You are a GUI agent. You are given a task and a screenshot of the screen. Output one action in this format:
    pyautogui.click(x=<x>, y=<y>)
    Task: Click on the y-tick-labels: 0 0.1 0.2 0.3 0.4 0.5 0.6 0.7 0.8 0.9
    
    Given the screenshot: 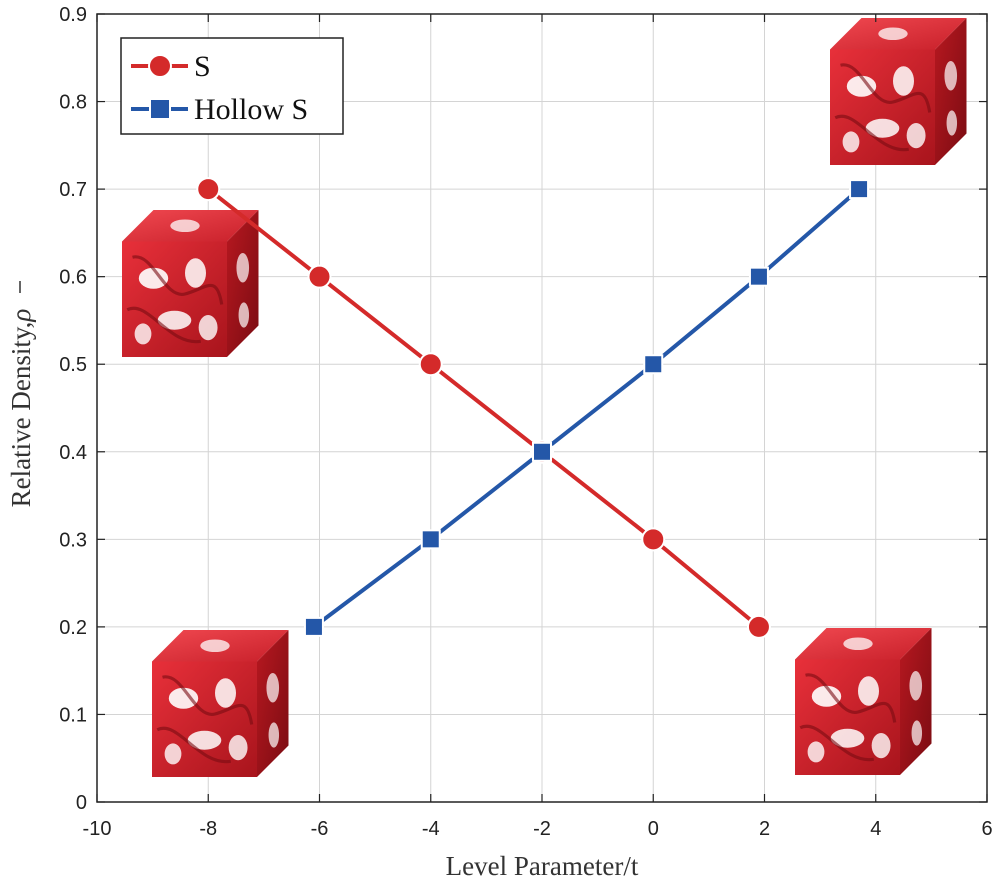 What is the action you would take?
    pyautogui.click(x=73, y=409)
    